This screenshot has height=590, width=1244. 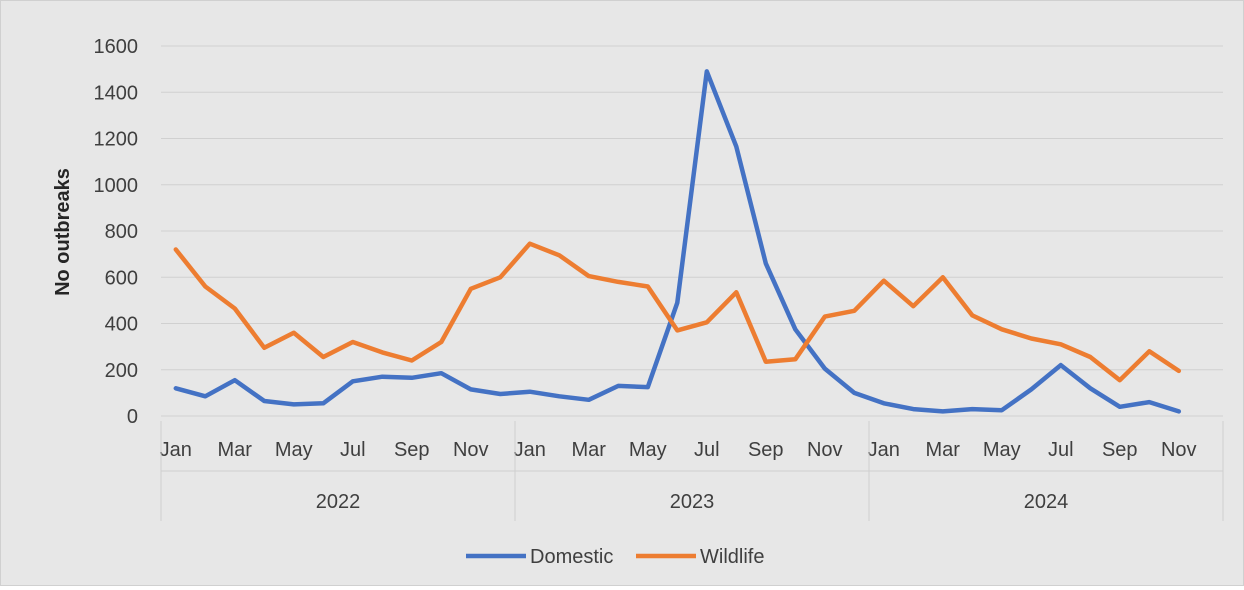 I want to click on year-label: 2022, so click(x=338, y=502).